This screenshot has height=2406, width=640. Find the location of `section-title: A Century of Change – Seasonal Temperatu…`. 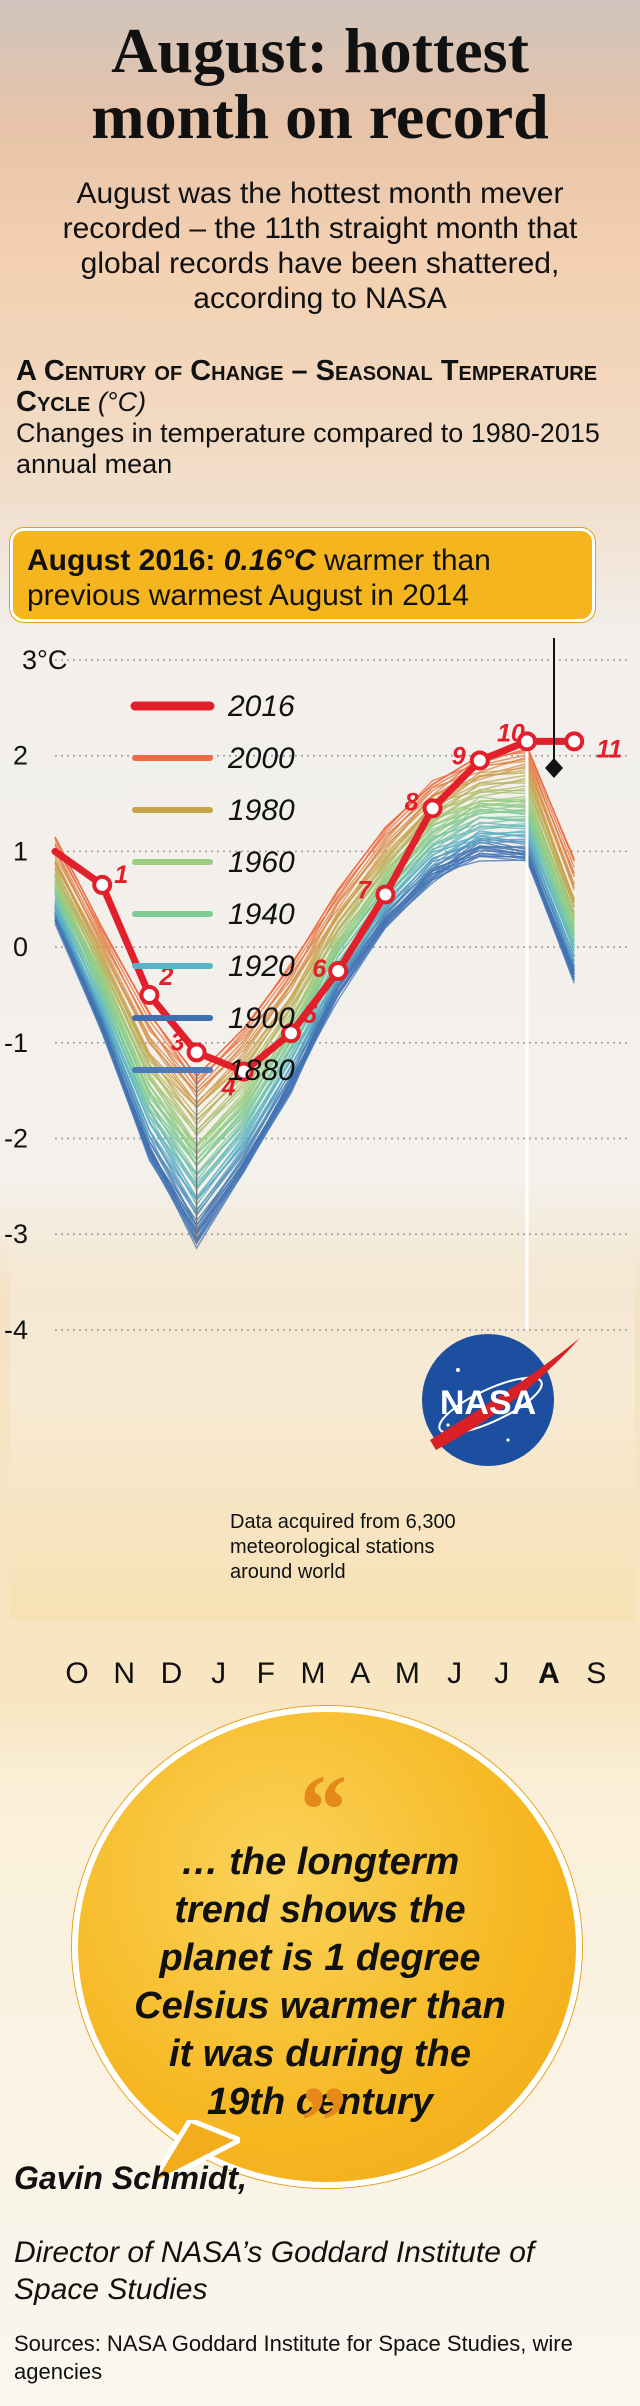

section-title: A Century of Change – Seasonal Temperatu… is located at coordinates (307, 386).